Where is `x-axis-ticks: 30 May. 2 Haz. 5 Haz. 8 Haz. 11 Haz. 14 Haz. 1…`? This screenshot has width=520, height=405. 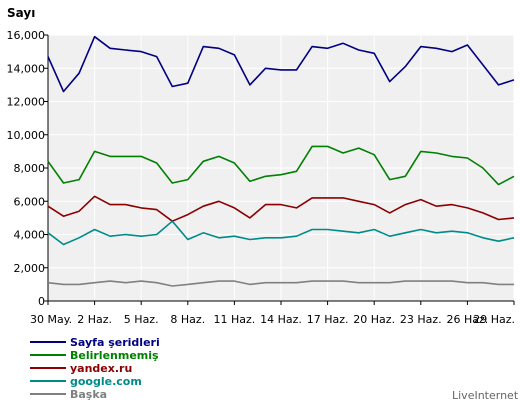 x-axis-ticks: 30 May. 2 Haz. 5 Haz. 8 Haz. 11 Haz. 14 Haz. 1… is located at coordinates (272, 313).